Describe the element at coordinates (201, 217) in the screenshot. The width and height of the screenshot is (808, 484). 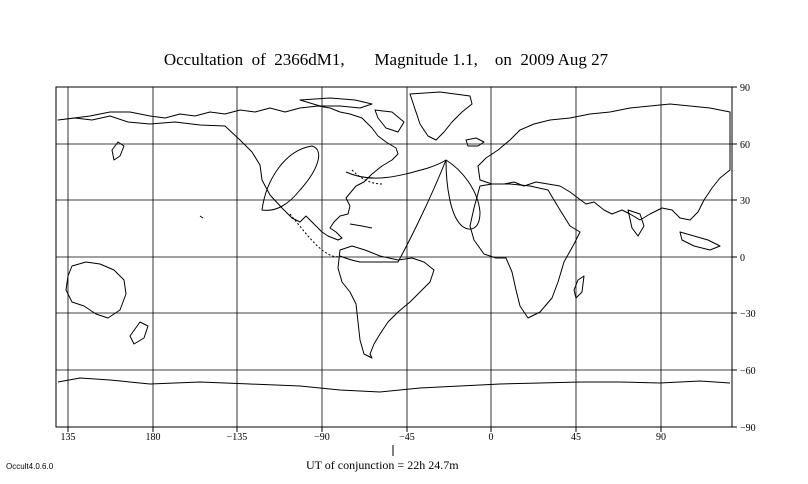
I see `hawaii-islands` at that location.